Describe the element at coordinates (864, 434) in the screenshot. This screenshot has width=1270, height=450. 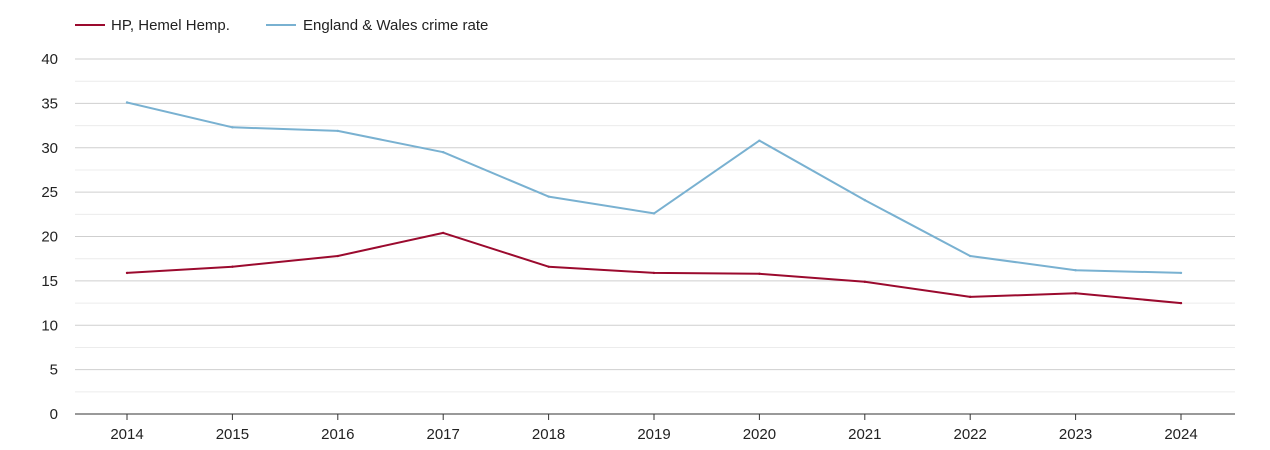
I see `x-tick-label: 2021` at that location.